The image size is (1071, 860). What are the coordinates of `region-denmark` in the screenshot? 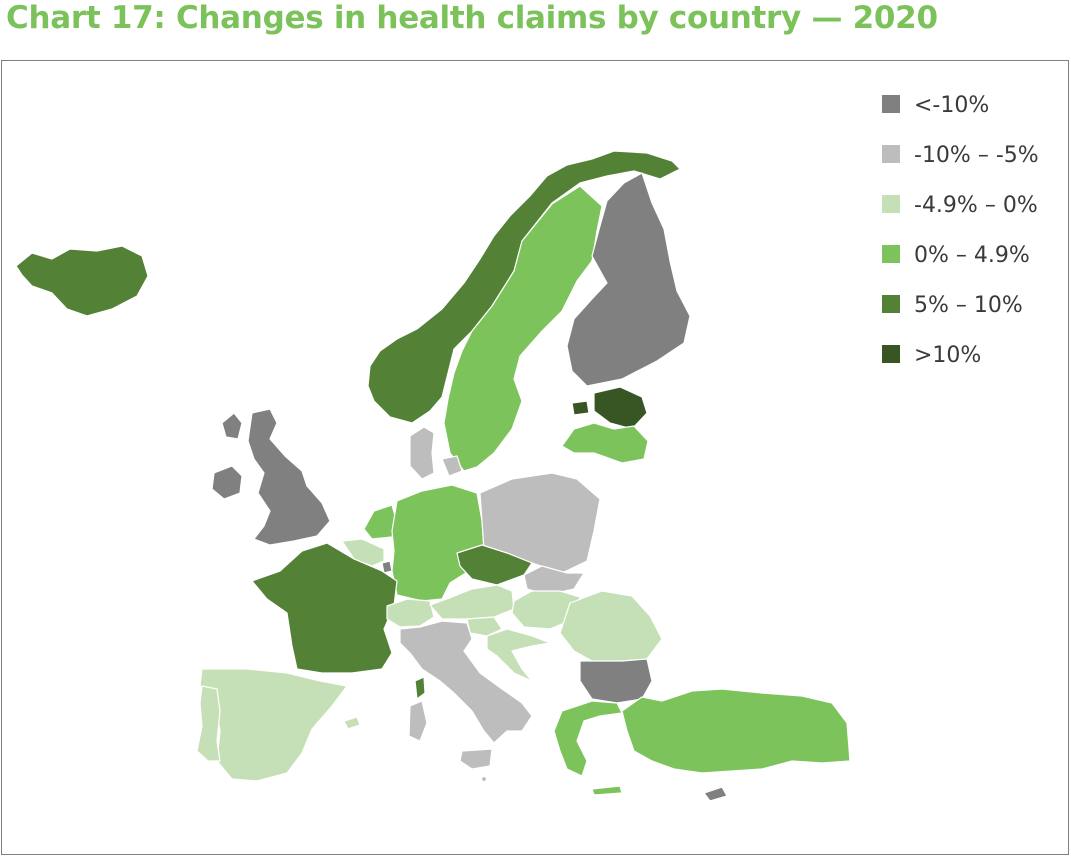 It's located at (422, 453).